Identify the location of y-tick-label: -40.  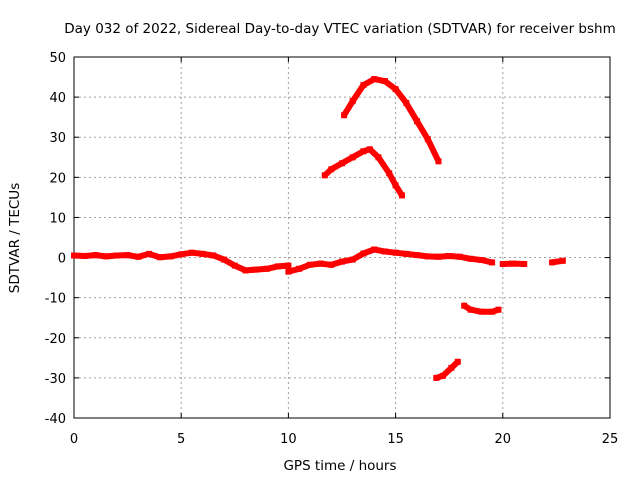
(55, 419).